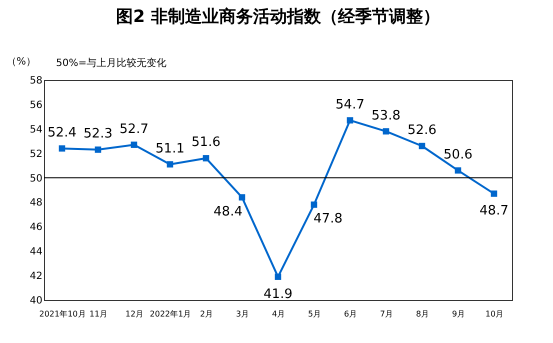 This screenshot has height=343, width=553. Describe the element at coordinates (423, 314) in the screenshot. I see `x-tick-label: 8月` at that location.